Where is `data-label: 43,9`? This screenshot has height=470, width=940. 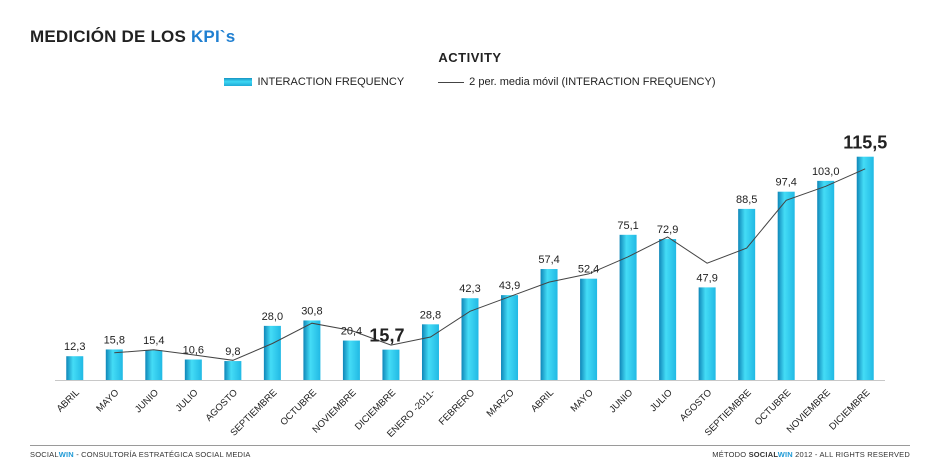 data-label: 43,9 is located at coordinates (509, 286).